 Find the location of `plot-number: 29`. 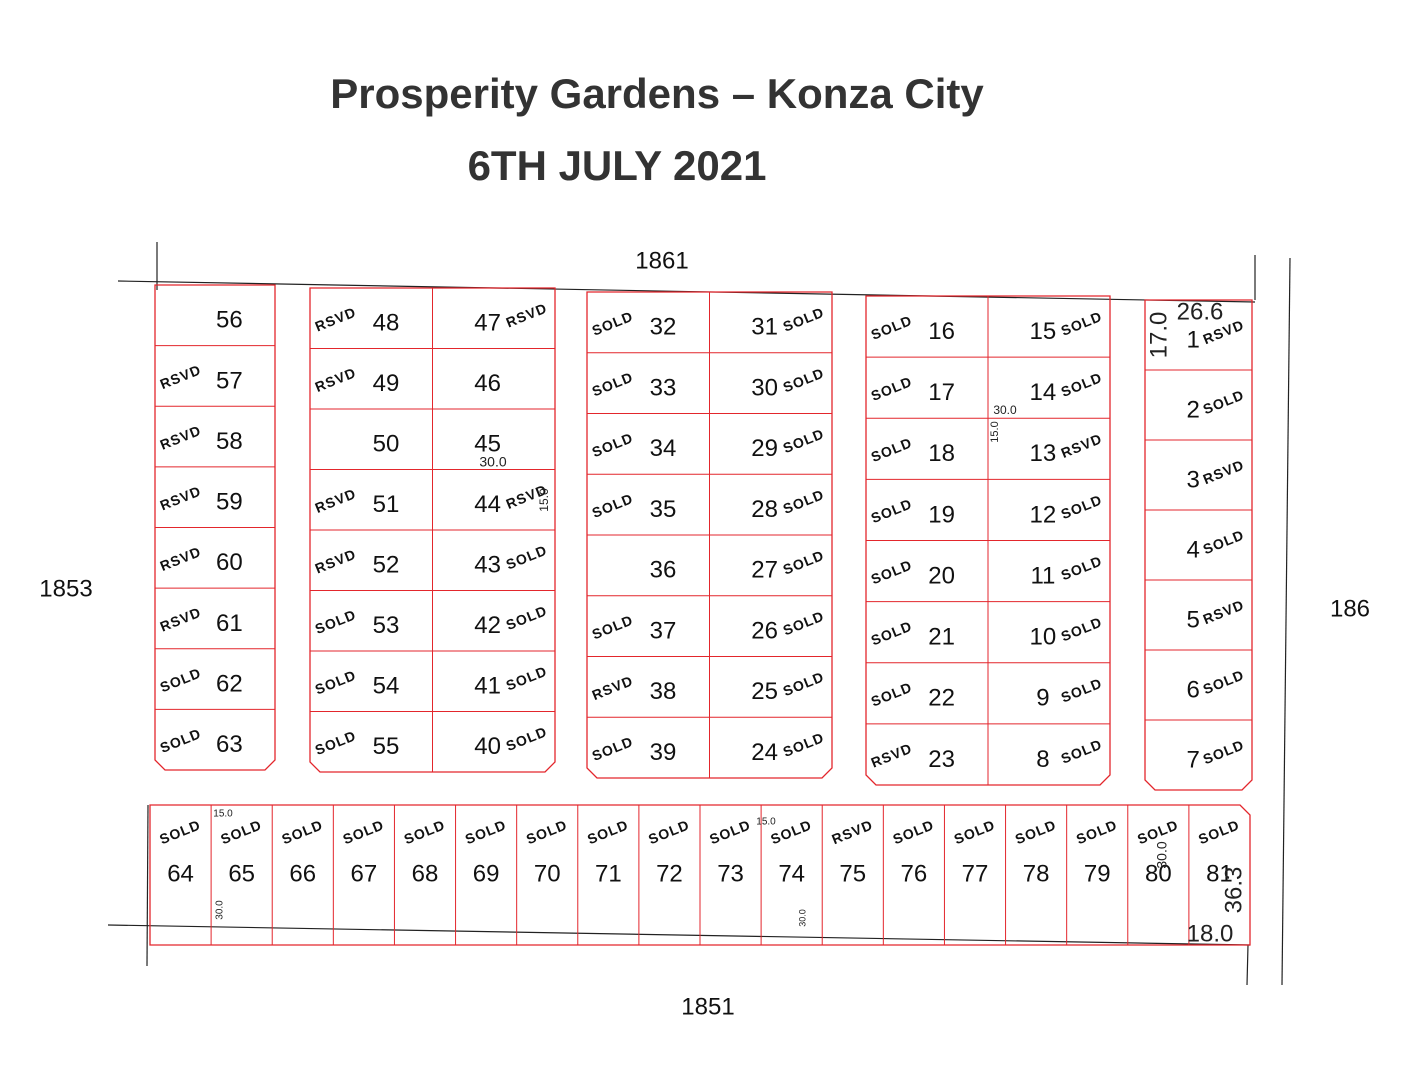

plot-number: 29 is located at coordinates (764, 448).